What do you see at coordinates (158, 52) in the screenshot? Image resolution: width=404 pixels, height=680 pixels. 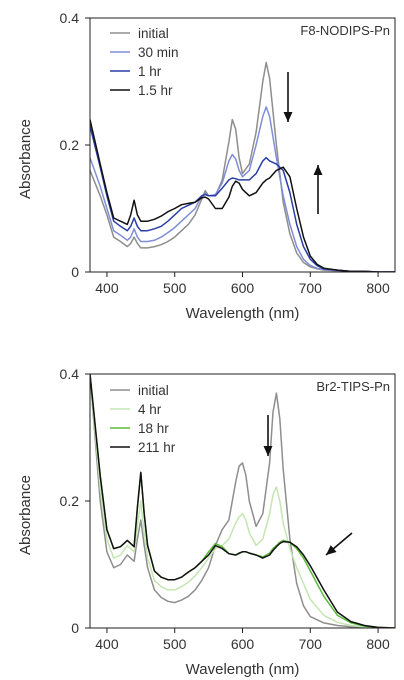 I see `legend-label: 30 min` at bounding box center [158, 52].